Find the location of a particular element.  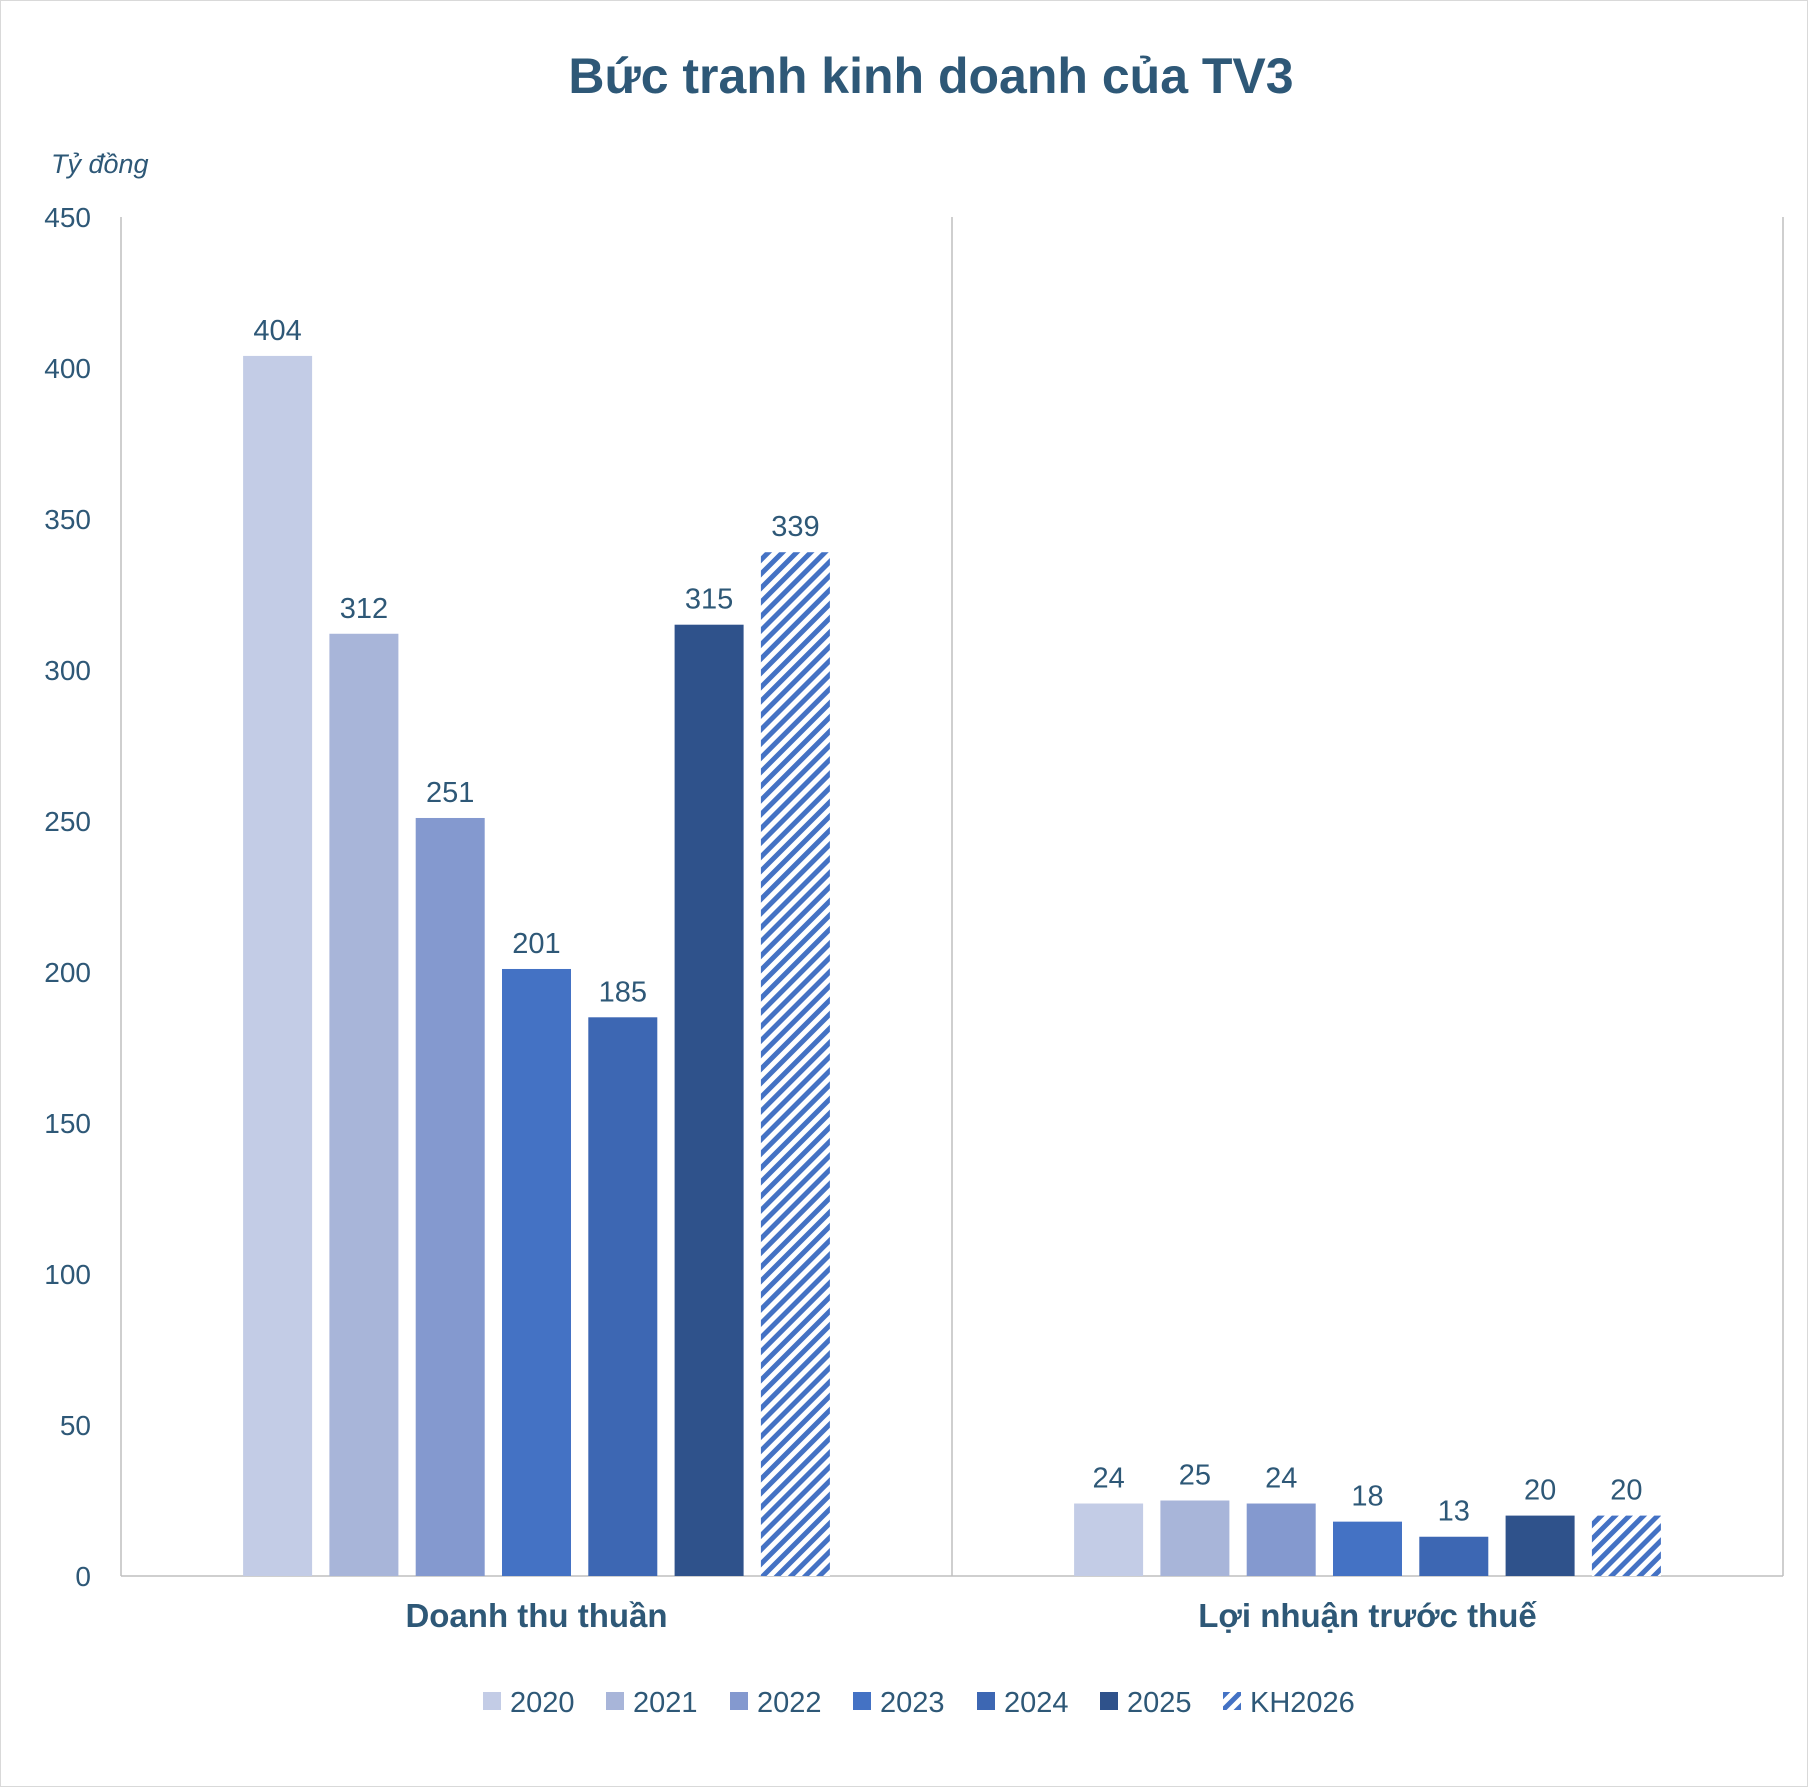

y-tick-label: 250 is located at coordinates (67, 821).